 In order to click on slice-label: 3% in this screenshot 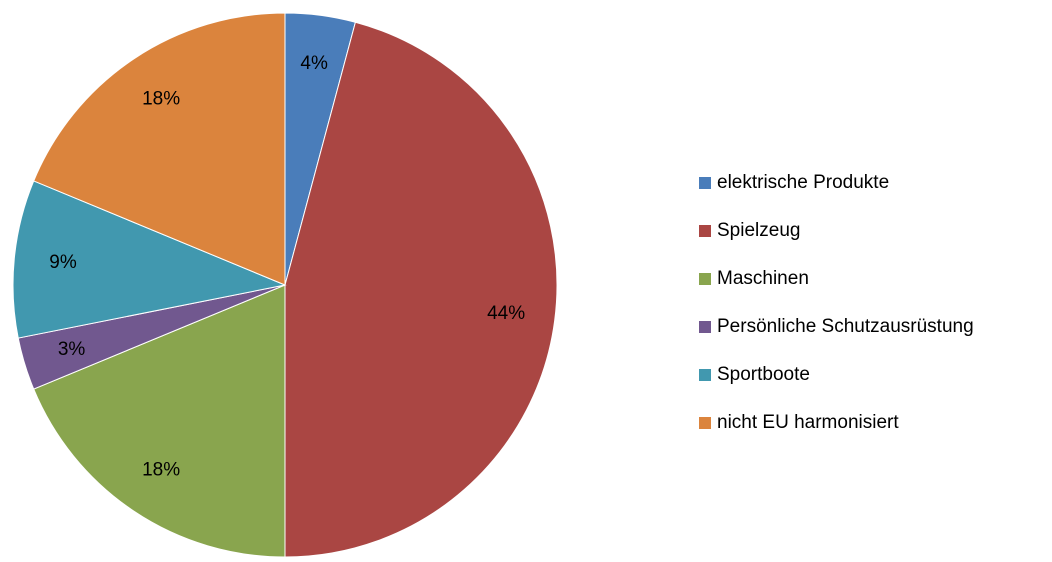, I will do `click(72, 349)`.